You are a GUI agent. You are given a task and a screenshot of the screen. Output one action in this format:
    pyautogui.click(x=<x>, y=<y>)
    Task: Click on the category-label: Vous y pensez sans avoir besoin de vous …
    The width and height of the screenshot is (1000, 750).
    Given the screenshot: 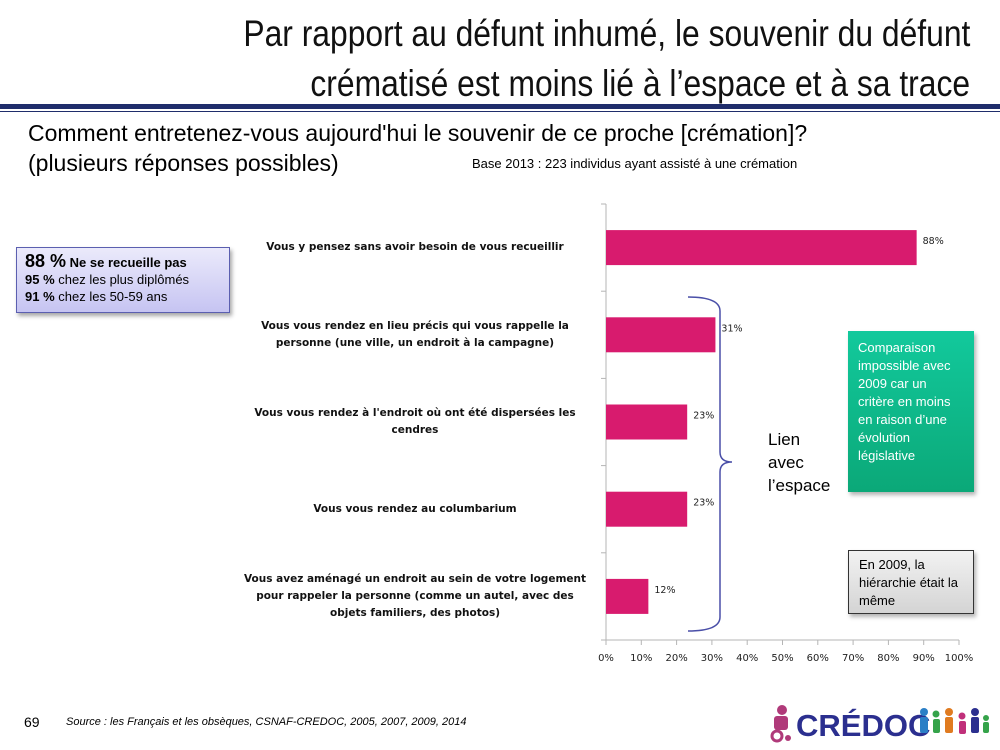 What is the action you would take?
    pyautogui.click(x=415, y=247)
    